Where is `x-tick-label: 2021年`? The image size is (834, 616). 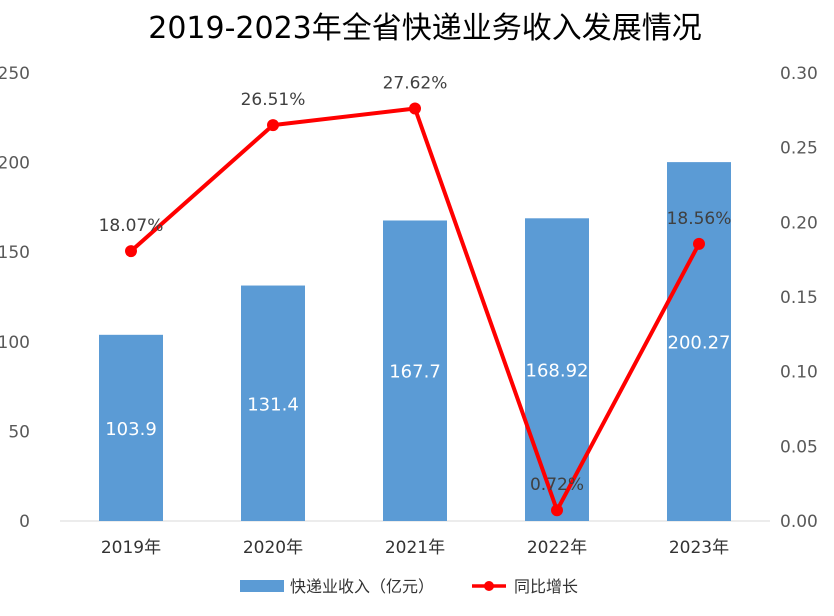 x-tick-label: 2021年 is located at coordinates (415, 548).